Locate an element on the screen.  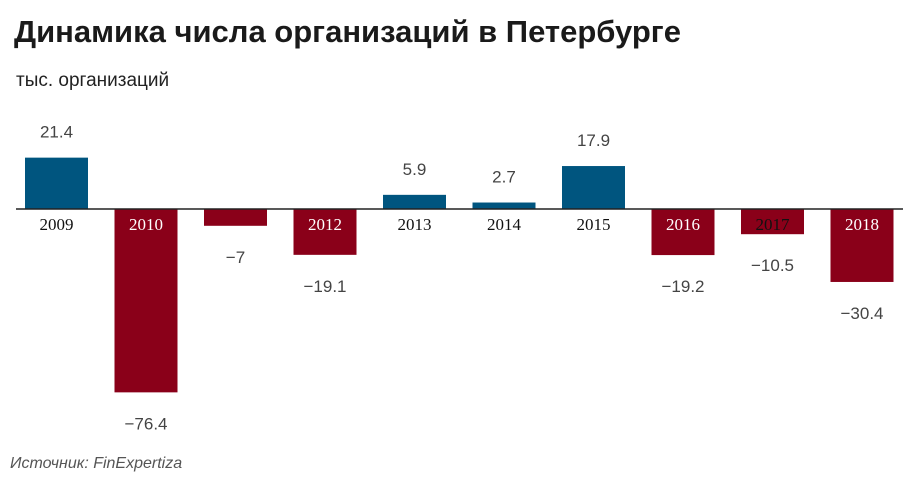
bar-2017 is located at coordinates (772, 222).